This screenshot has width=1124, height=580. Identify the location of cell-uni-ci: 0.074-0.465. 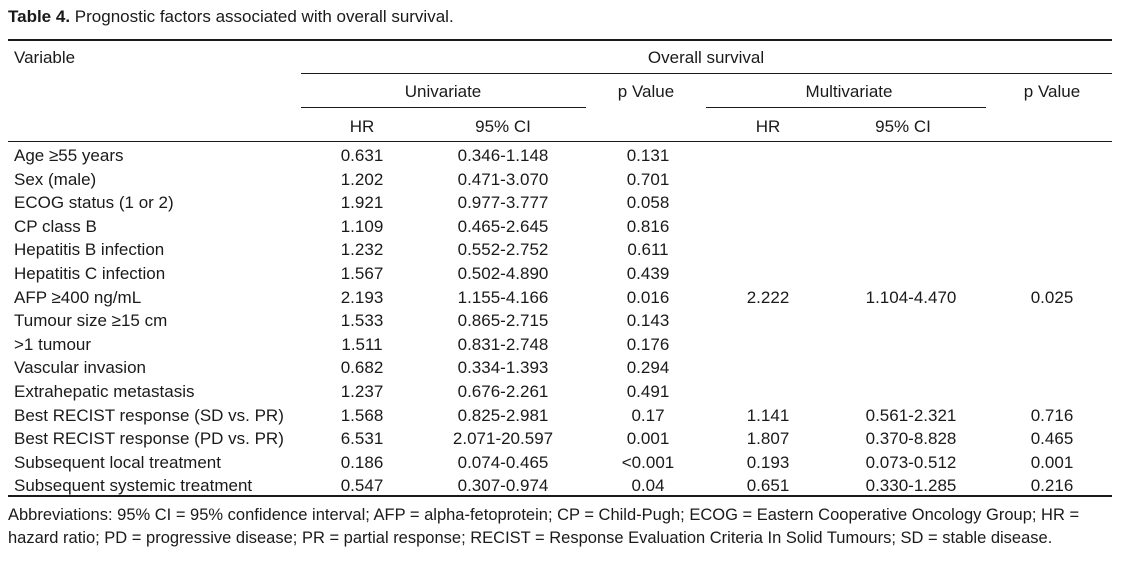
(503, 462).